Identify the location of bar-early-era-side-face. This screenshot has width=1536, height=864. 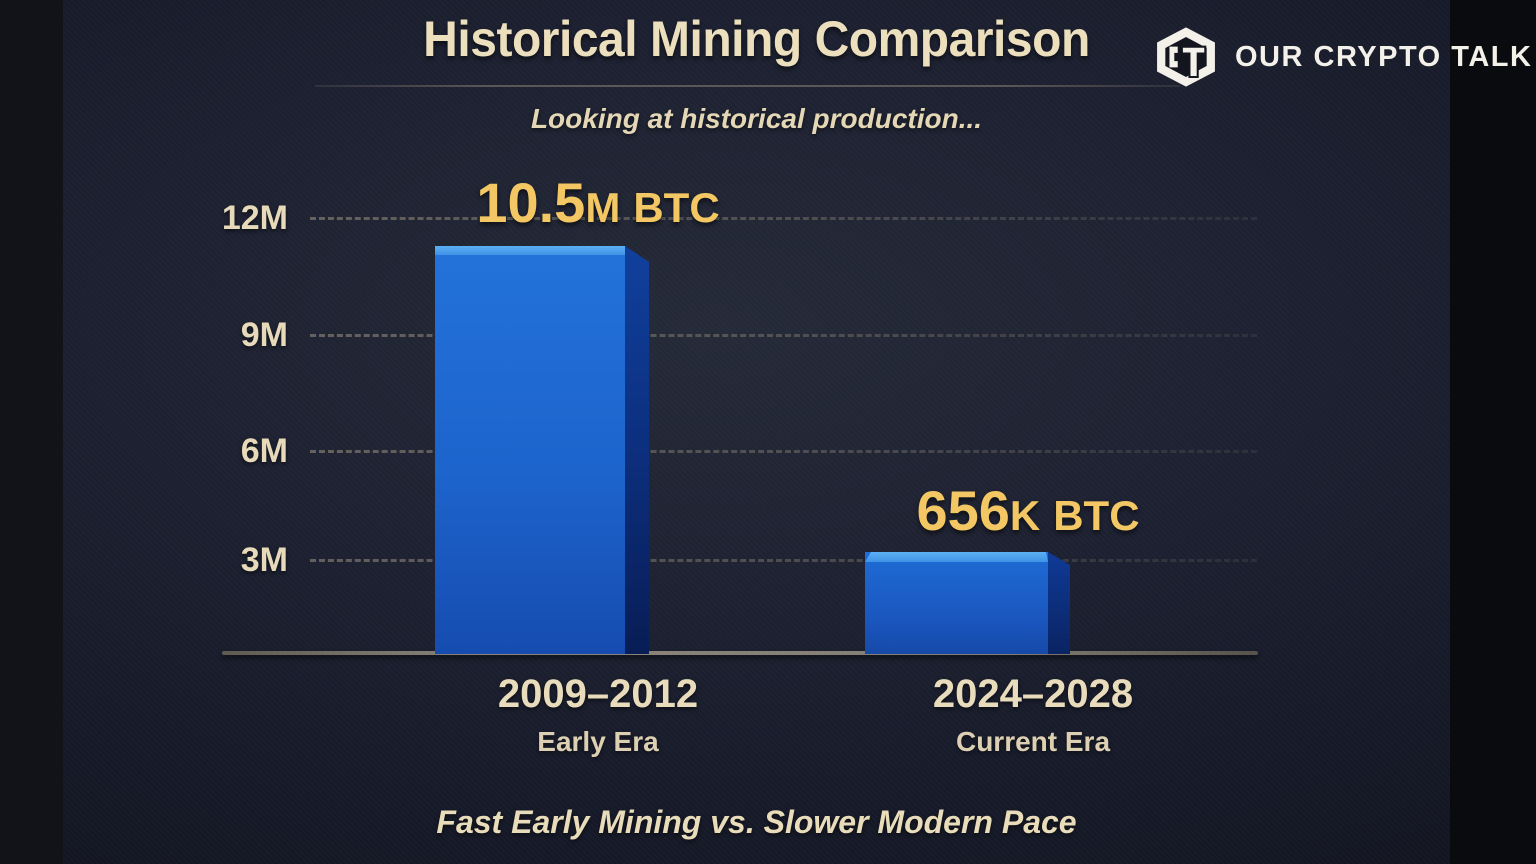
(637, 450).